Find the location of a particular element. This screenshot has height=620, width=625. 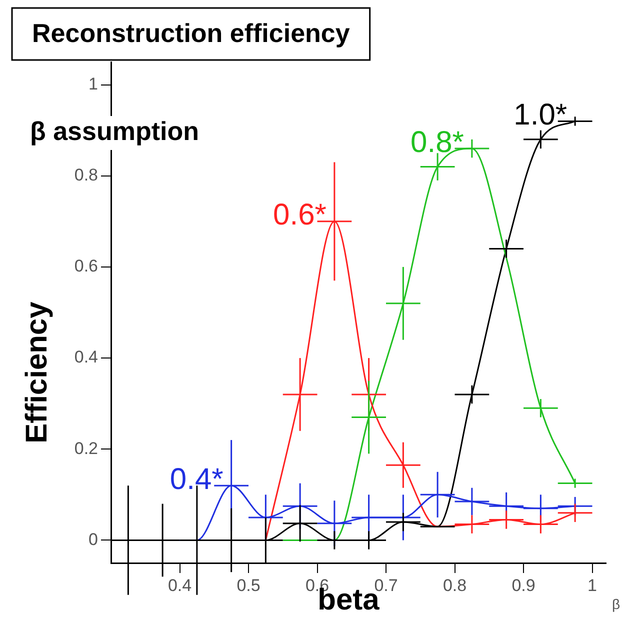

y-axis-title: Efficiency is located at coordinates (37, 372).